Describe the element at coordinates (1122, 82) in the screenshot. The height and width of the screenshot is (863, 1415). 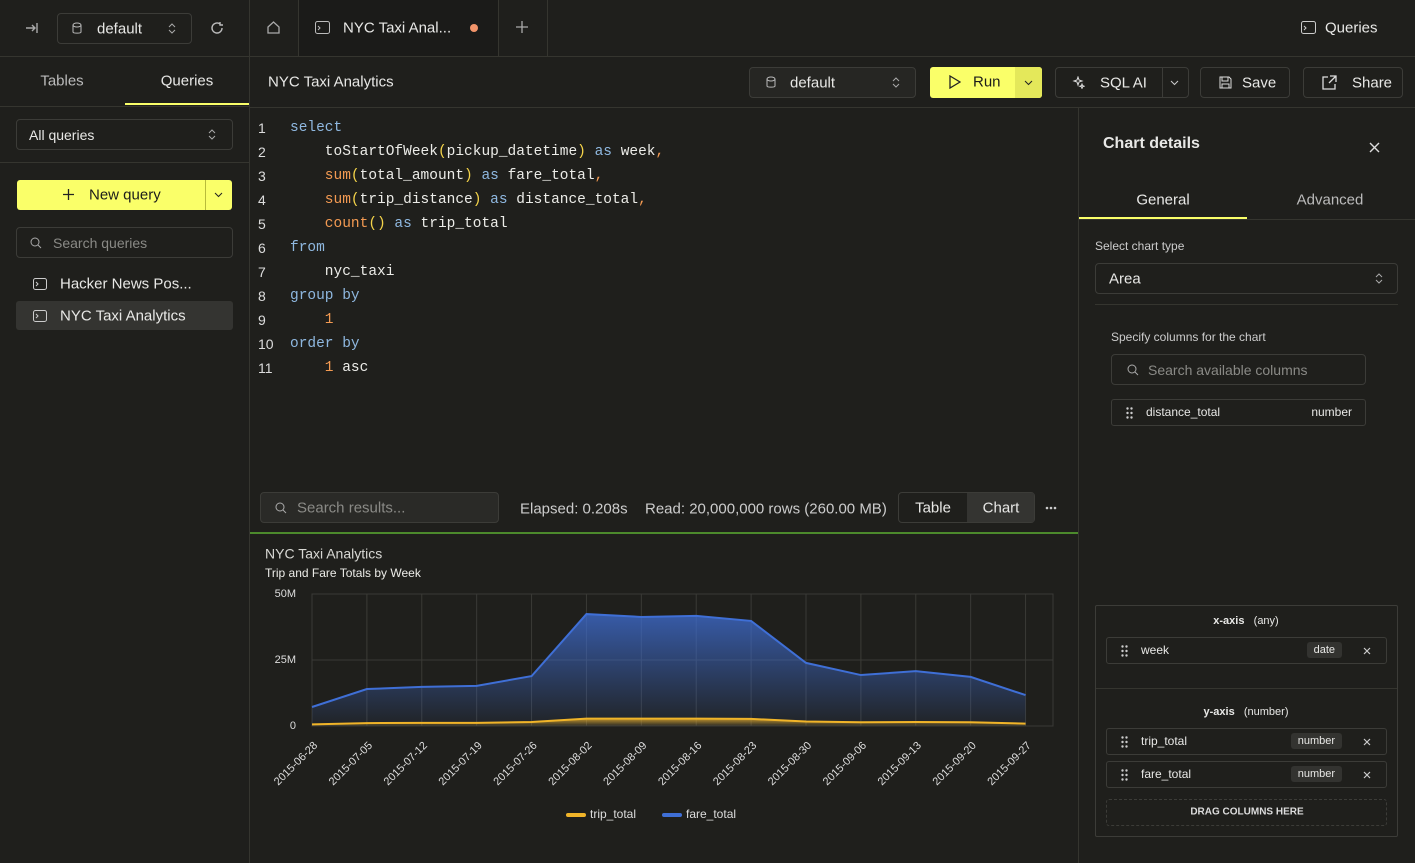
I see `sql-ai-button: SQL AI` at that location.